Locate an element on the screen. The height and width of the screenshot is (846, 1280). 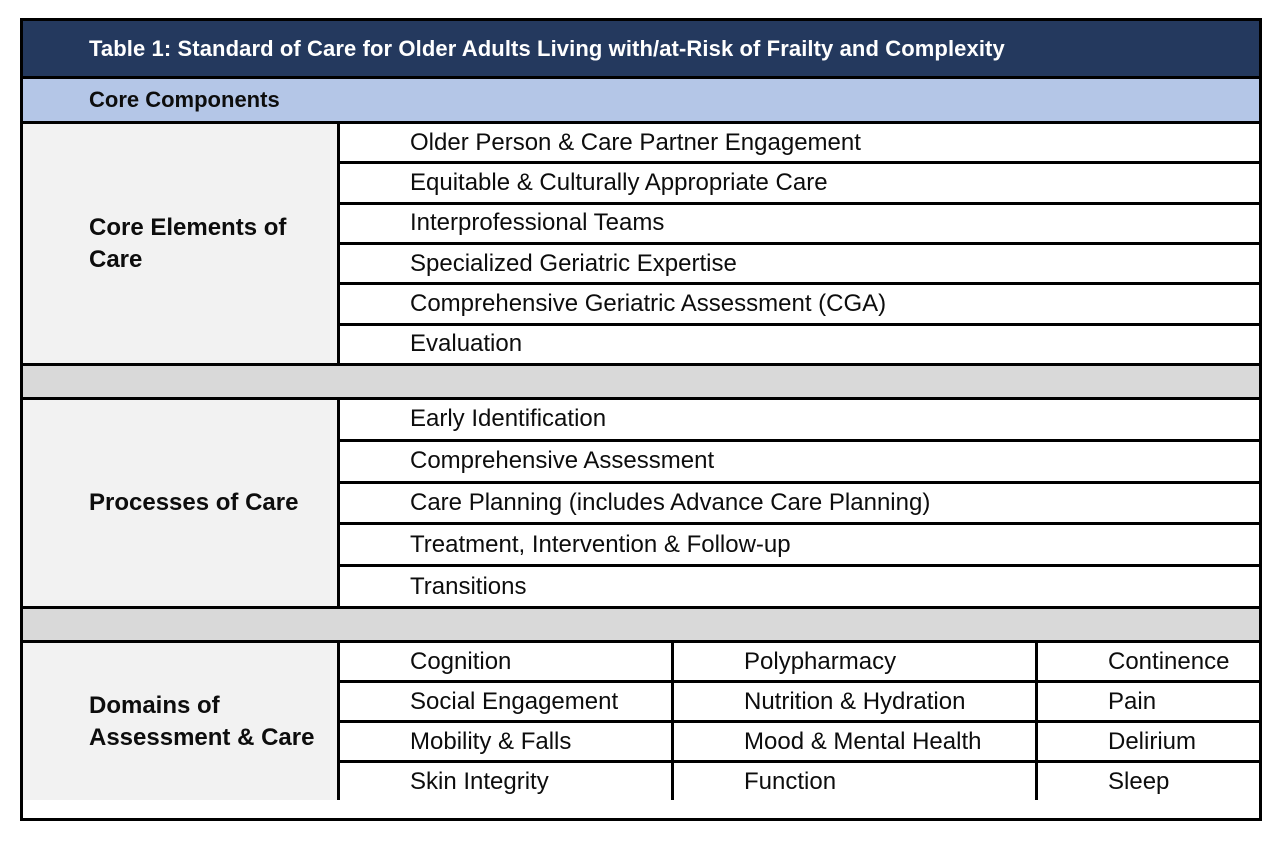
section-header-line: Domains of is located at coordinates (154, 705).